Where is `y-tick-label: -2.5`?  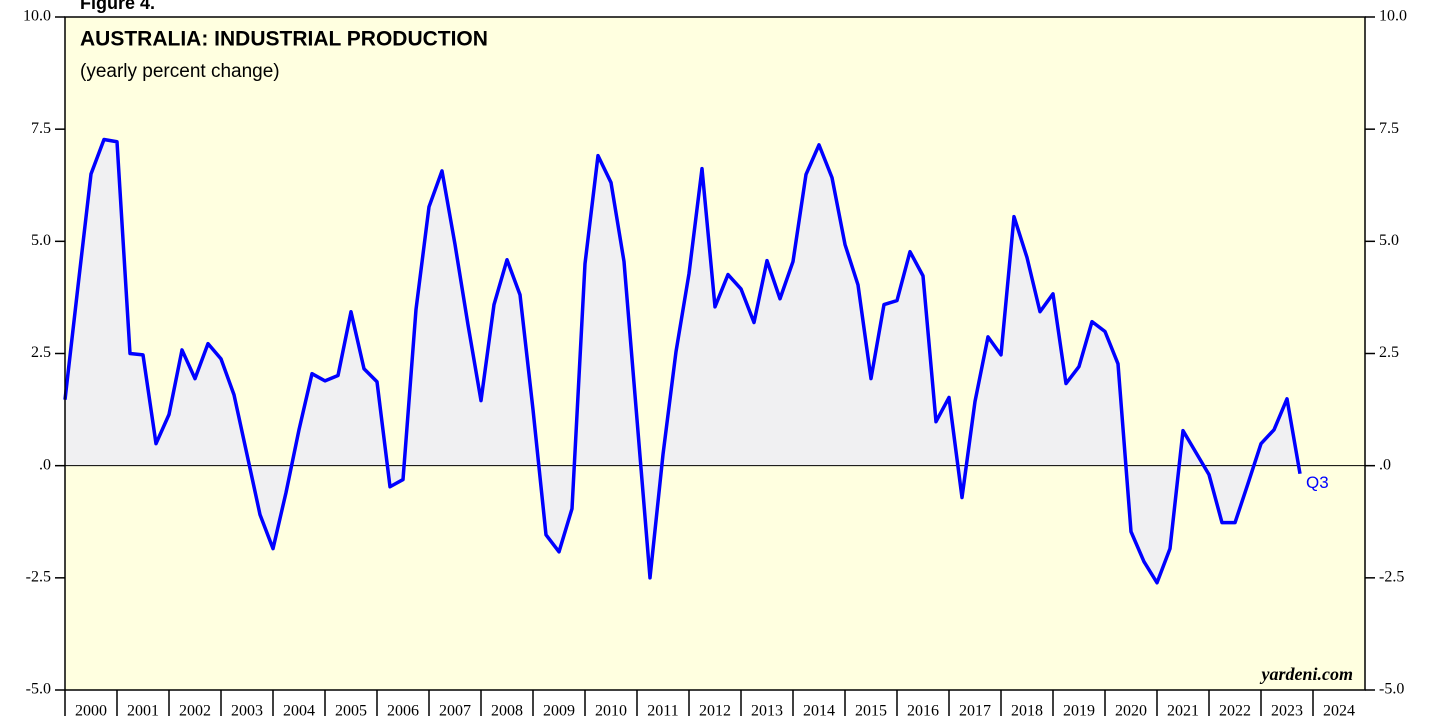
y-tick-label: -2.5 is located at coordinates (38, 577).